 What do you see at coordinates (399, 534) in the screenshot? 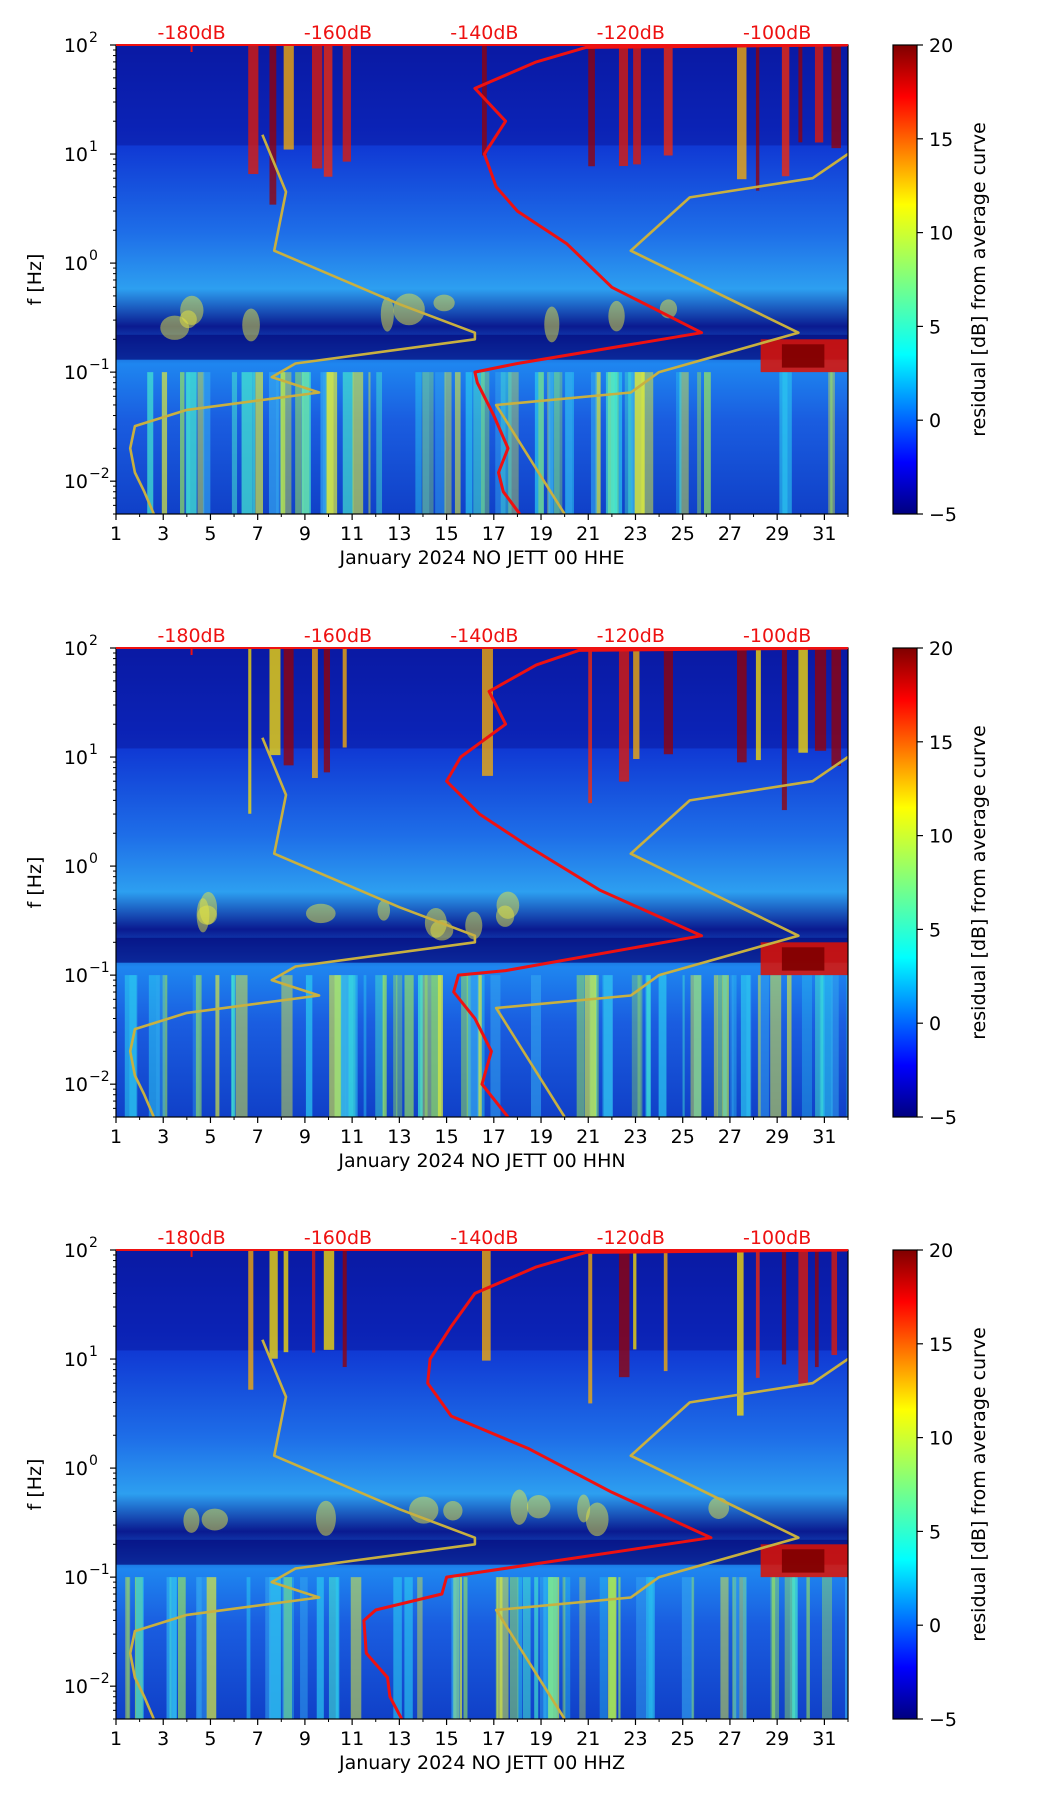
I see `x-tick-label: 13` at bounding box center [399, 534].